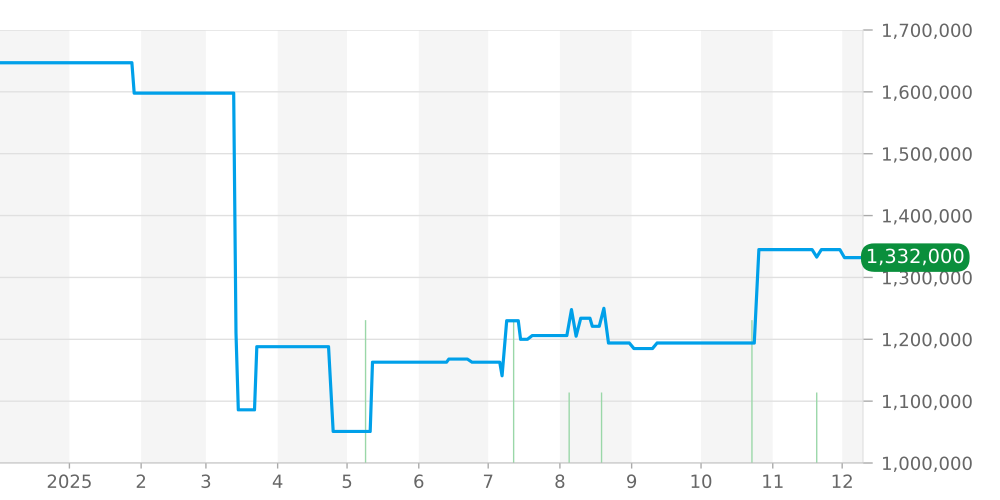 This screenshot has height=500, width=1000. What do you see at coordinates (488, 481) in the screenshot?
I see `x-tick-label: 7` at bounding box center [488, 481].